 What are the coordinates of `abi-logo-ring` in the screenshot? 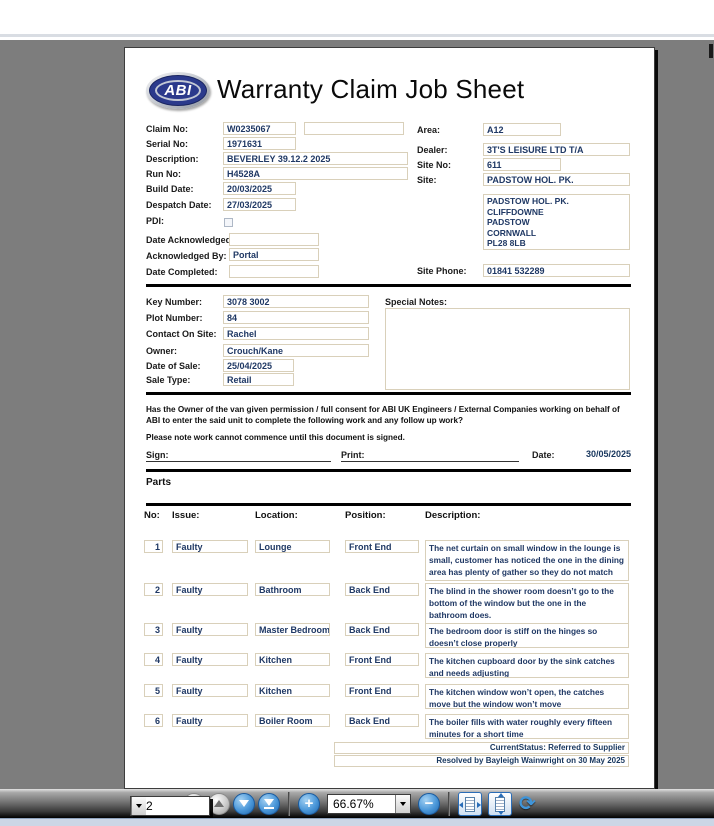 It's located at (178, 90).